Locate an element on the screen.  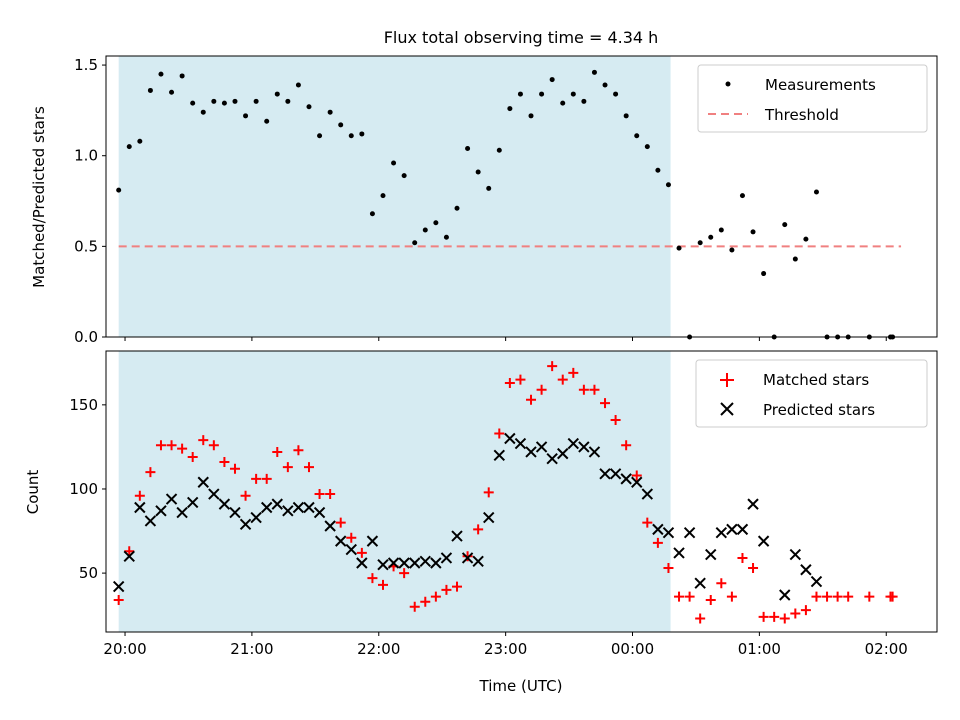
x-ticks-top is located at coordinates (505, 339).